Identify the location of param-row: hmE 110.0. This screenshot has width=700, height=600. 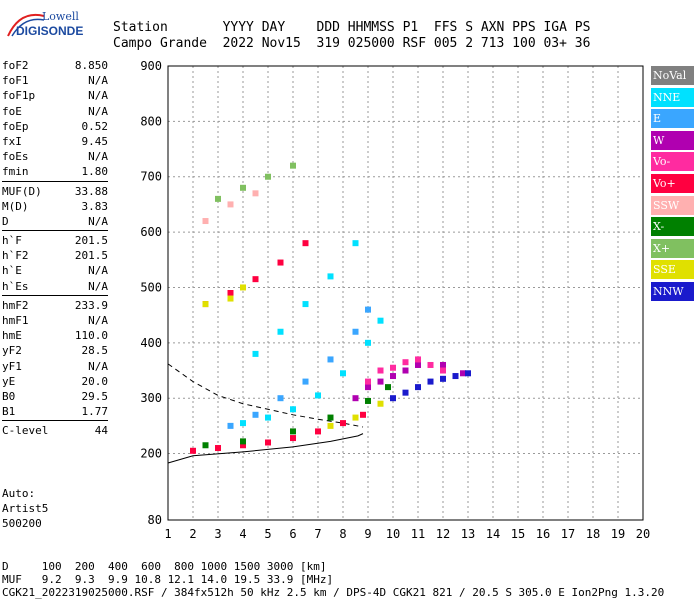
(55, 335).